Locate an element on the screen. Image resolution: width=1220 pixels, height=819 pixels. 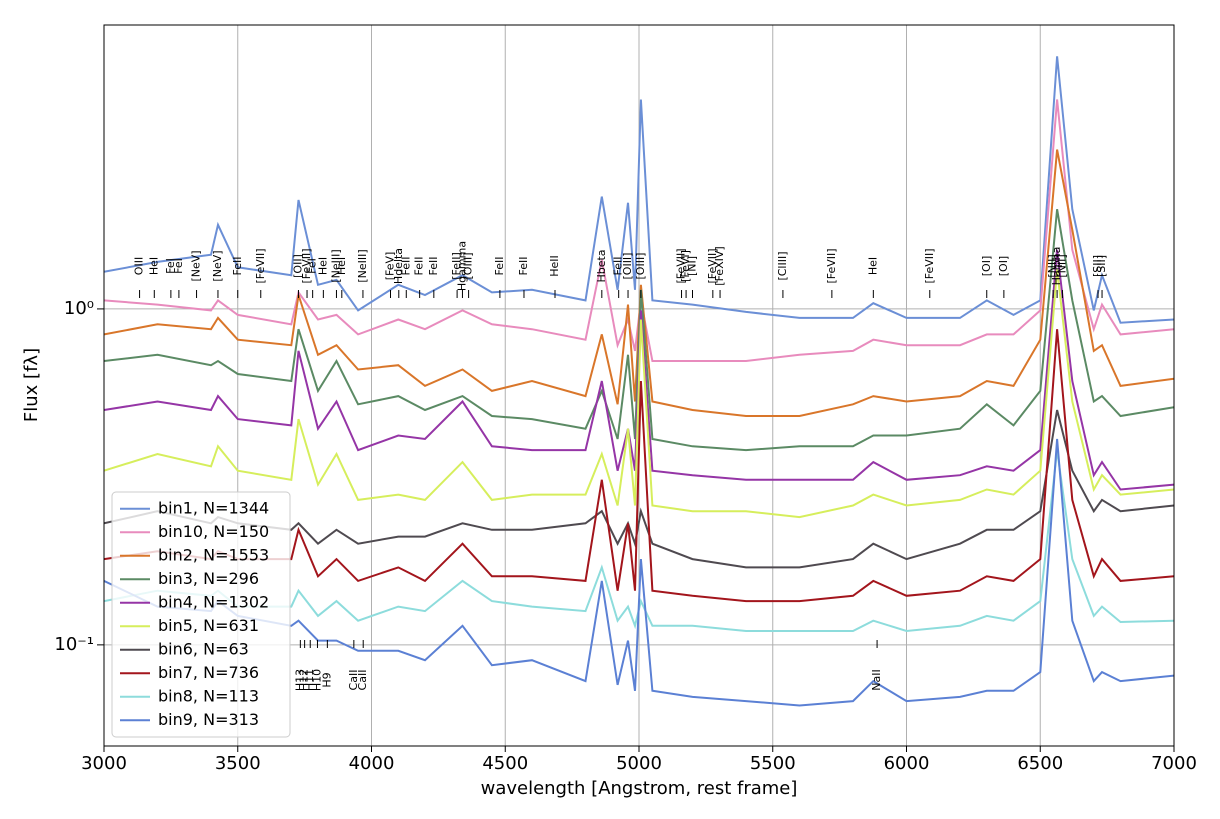
legend-label: bin5, N=631 is located at coordinates (208, 625).